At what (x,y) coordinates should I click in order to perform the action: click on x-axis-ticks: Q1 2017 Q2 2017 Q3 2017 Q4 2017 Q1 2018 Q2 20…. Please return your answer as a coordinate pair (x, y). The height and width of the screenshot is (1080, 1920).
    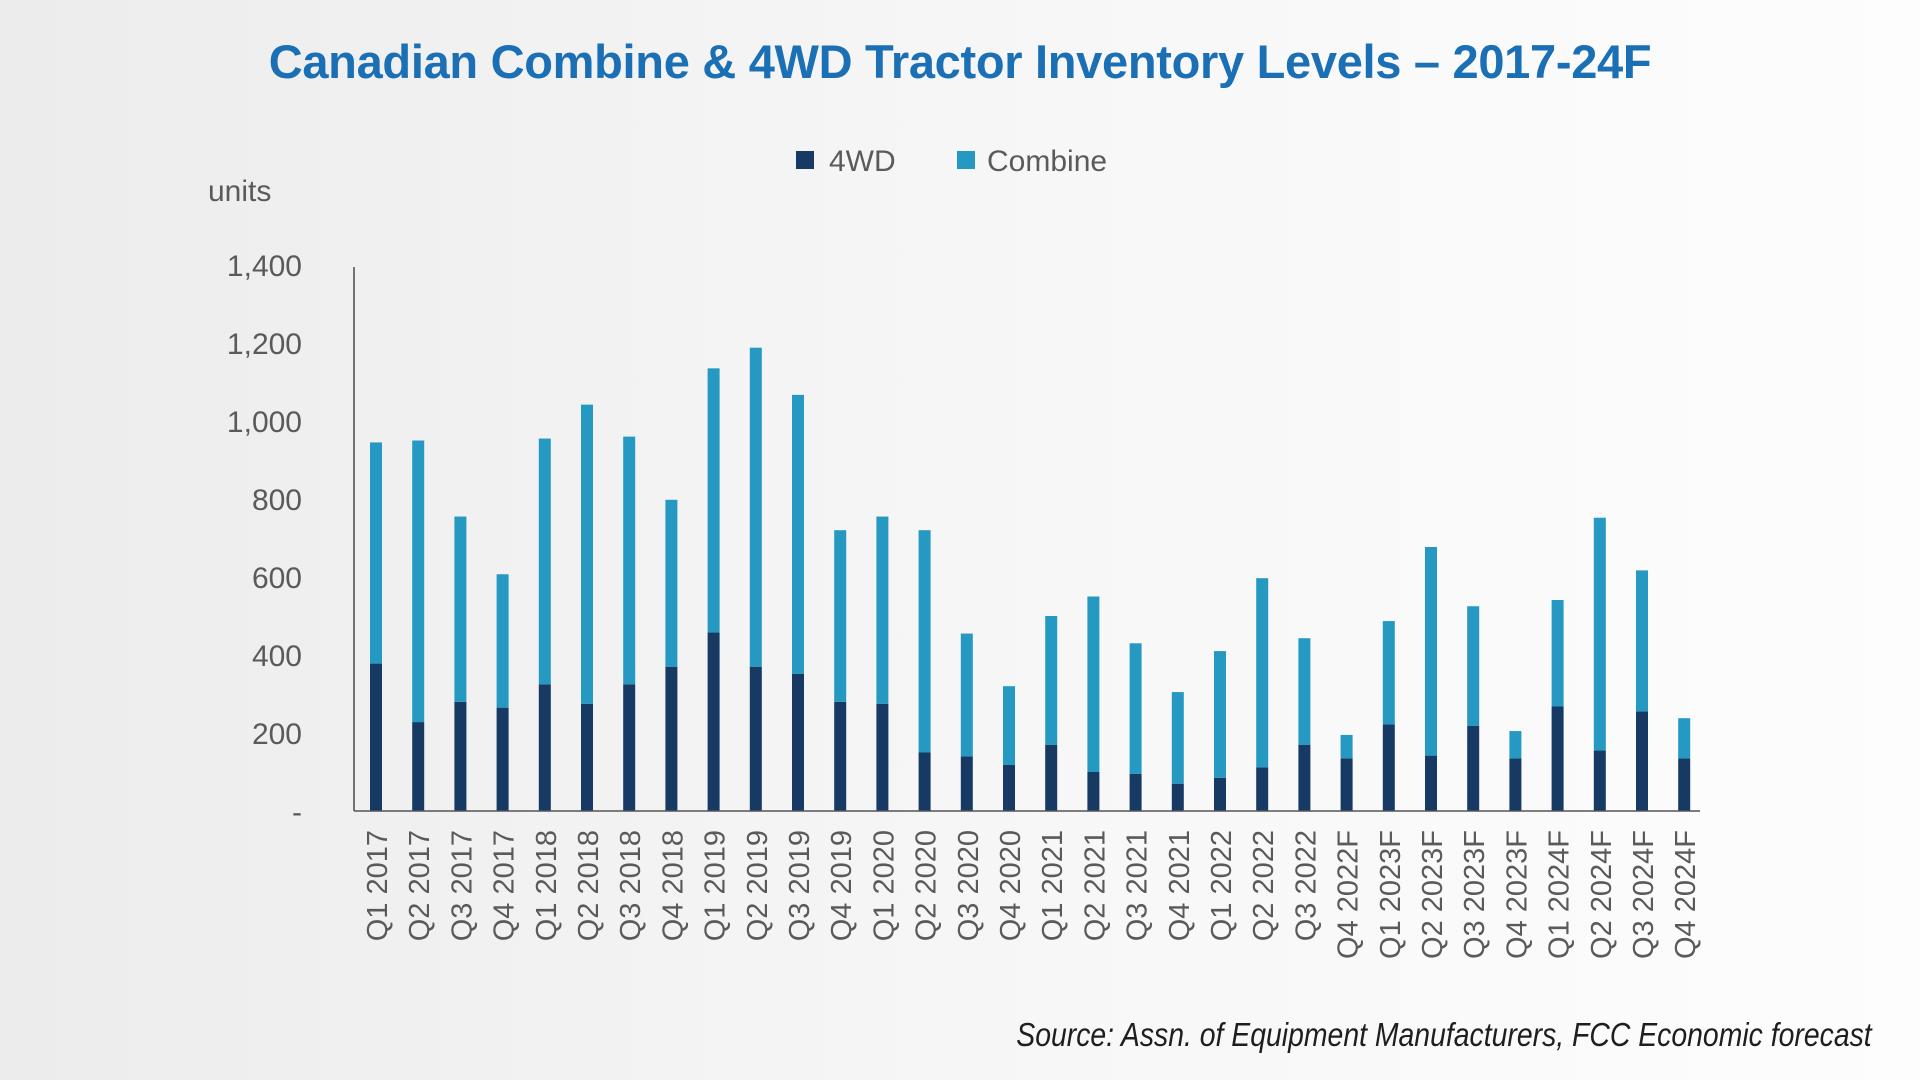
    Looking at the image, I should click on (1032, 894).